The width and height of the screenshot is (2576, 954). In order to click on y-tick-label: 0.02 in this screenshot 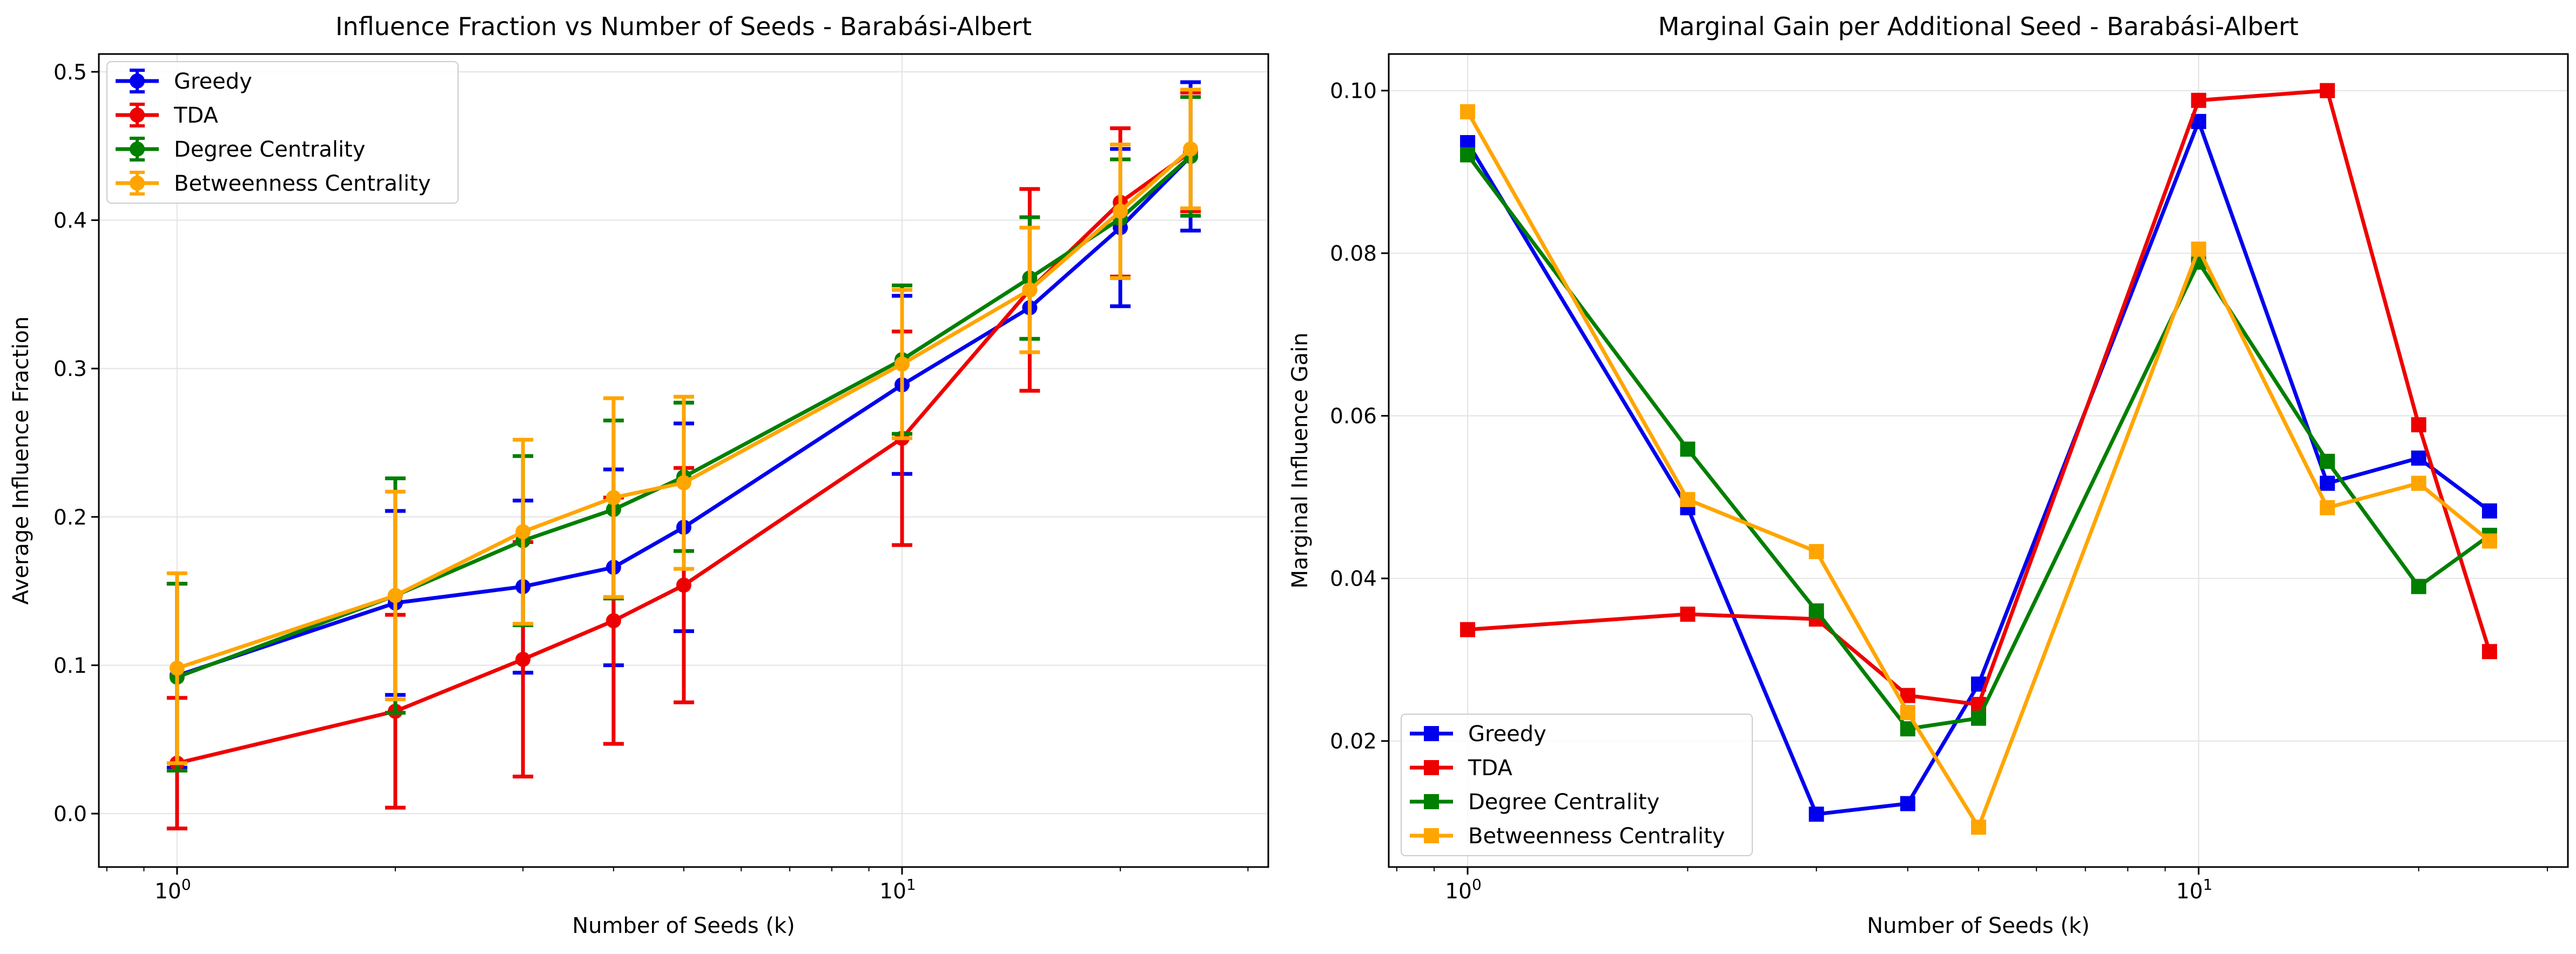, I will do `click(1353, 742)`.